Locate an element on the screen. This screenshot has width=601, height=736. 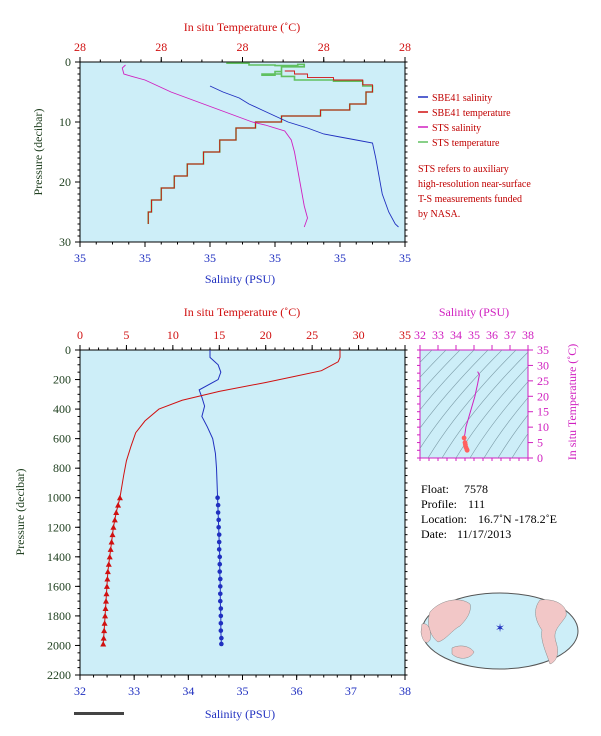
top-chart-left-axis-label: Pressure (decibar) is located at coordinates (38, 152).